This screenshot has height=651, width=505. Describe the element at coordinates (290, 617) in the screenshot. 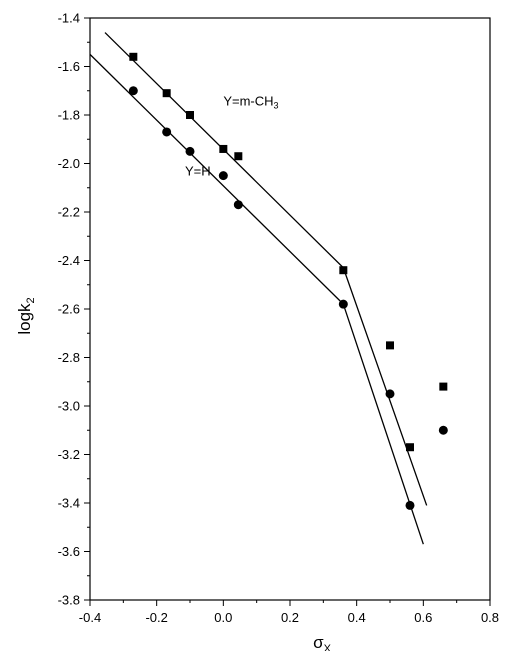

I see `x-tick-label: 0.2` at that location.